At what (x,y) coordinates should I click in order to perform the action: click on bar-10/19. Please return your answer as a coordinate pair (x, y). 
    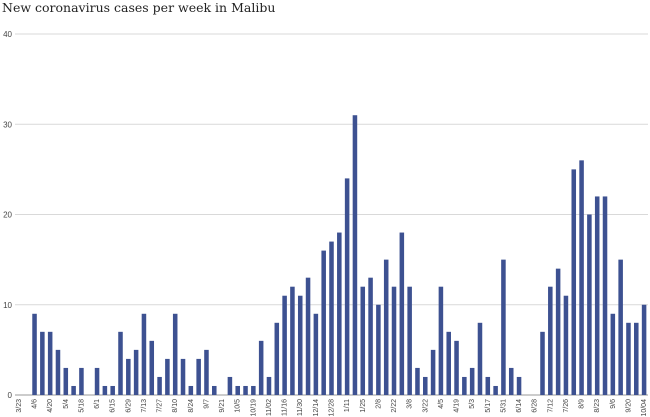
    Looking at the image, I should click on (253, 390).